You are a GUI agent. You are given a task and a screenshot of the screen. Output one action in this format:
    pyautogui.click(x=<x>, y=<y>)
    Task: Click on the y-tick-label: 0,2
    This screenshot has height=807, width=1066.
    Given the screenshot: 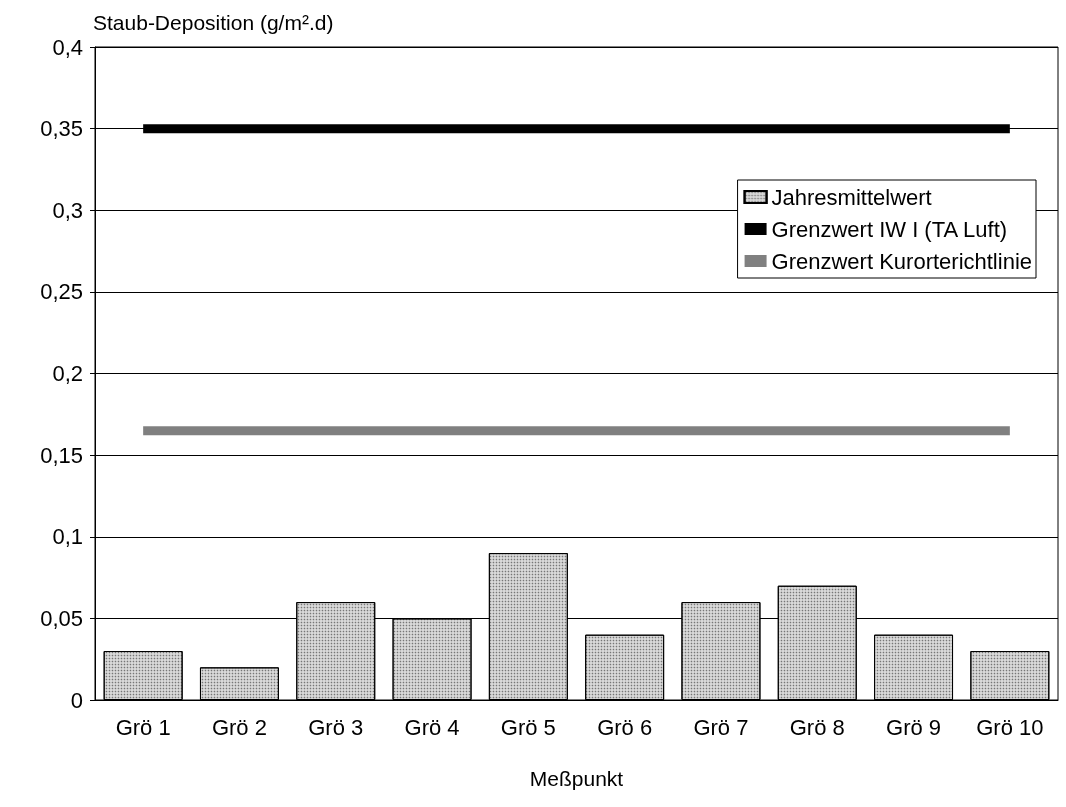 What is the action you would take?
    pyautogui.click(x=67, y=373)
    